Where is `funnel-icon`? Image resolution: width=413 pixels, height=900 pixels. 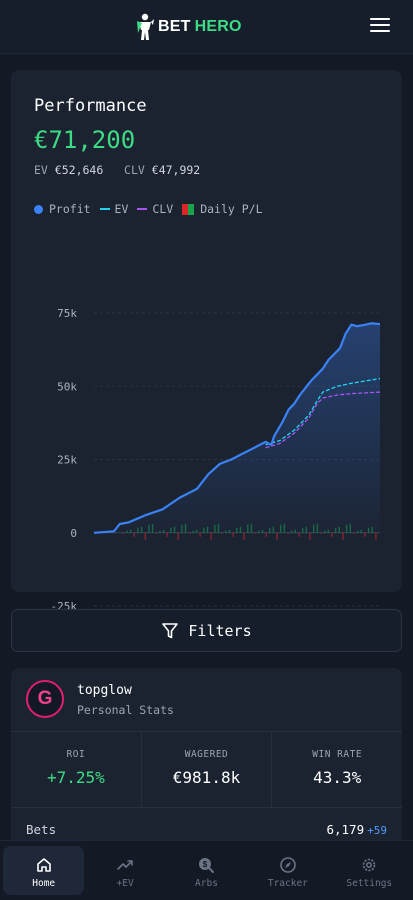 funnel-icon is located at coordinates (170, 630).